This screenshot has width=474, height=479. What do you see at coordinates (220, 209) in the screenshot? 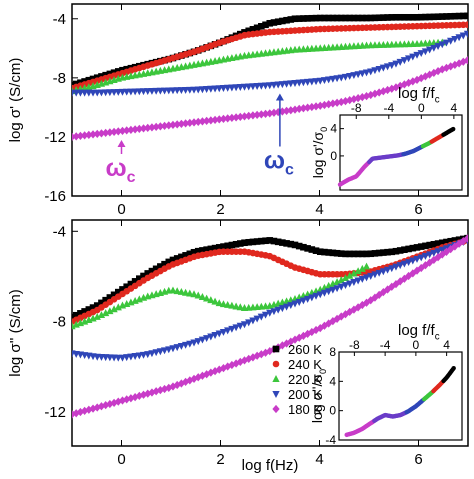
I see `x-tick-label: 2` at bounding box center [220, 209].